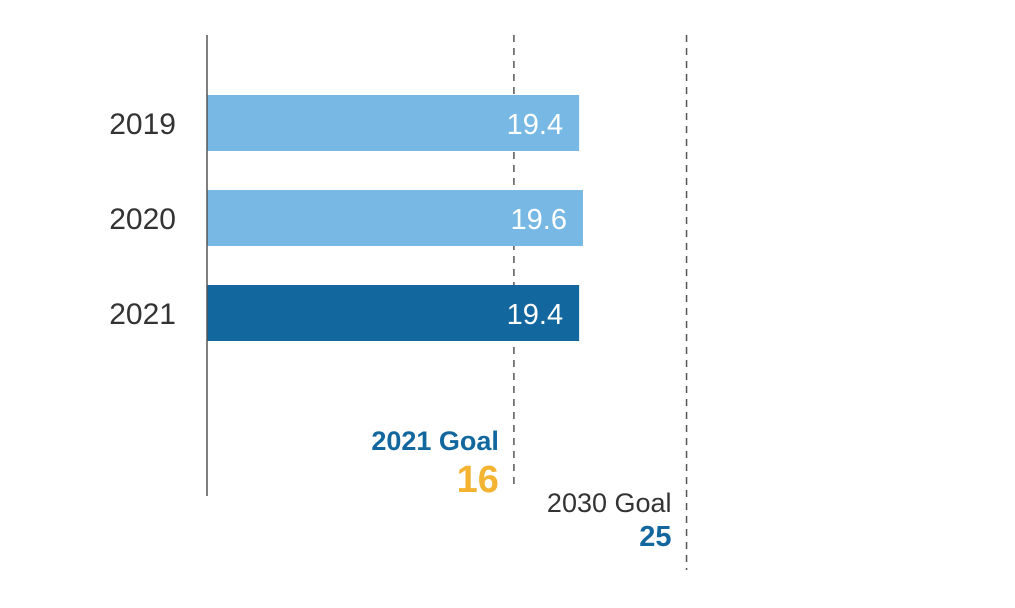 This screenshot has height=608, width=1015. What do you see at coordinates (535, 315) in the screenshot?
I see `data-label-2021: 19.4` at bounding box center [535, 315].